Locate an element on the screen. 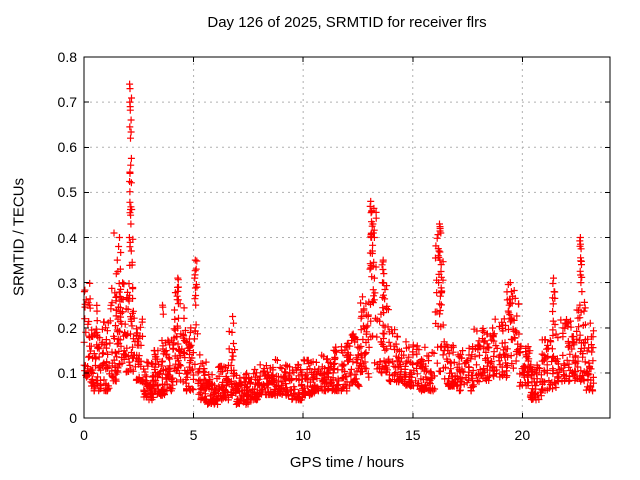  y-tick-label: 0.8 is located at coordinates (67, 57).